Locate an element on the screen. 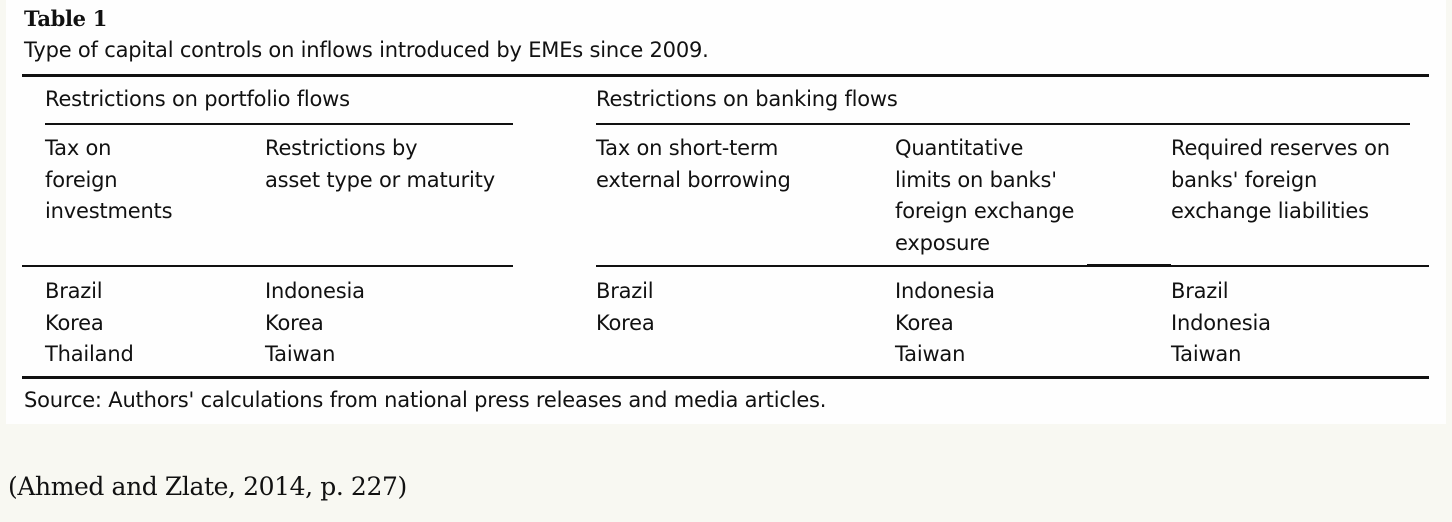 Image resolution: width=1452 pixels, height=522 pixels. header-rule-banking is located at coordinates (1012, 266).